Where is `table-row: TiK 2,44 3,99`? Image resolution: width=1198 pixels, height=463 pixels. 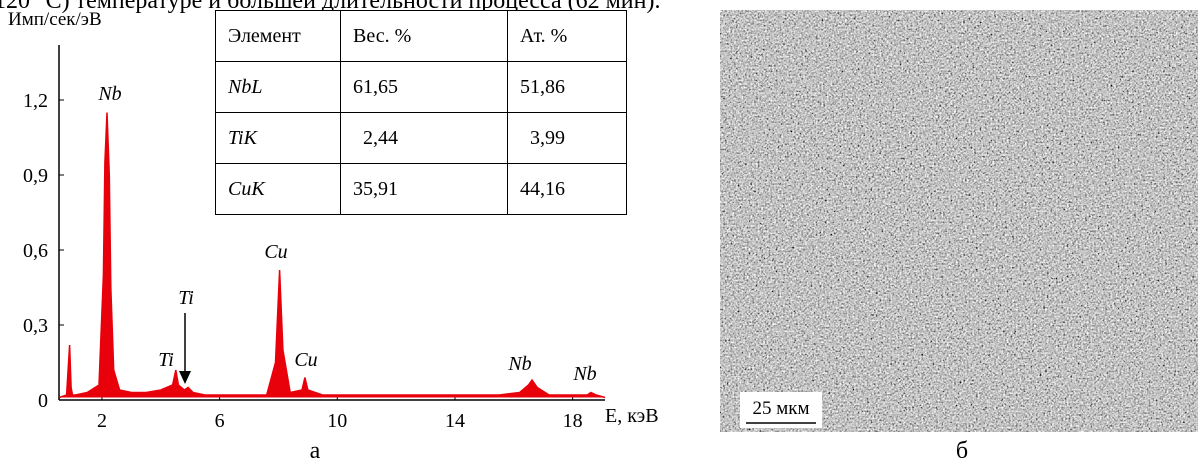 table-row: TiK 2,44 3,99 is located at coordinates (421, 138).